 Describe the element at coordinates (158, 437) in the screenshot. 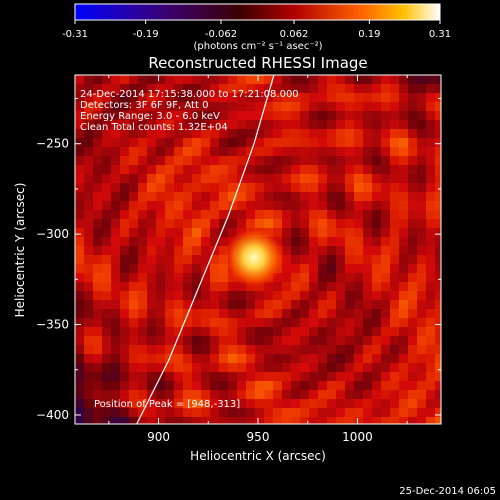

I see `x-tick-label: 900` at that location.